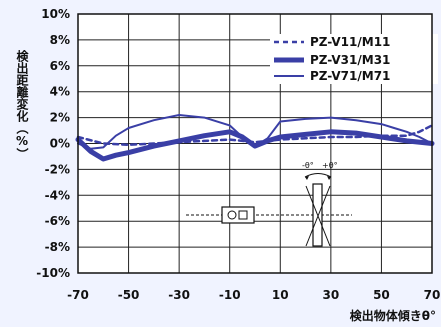 Image resolution: width=441 pixels, height=327 pixels. I want to click on sensor-window-icon, so click(243, 215).